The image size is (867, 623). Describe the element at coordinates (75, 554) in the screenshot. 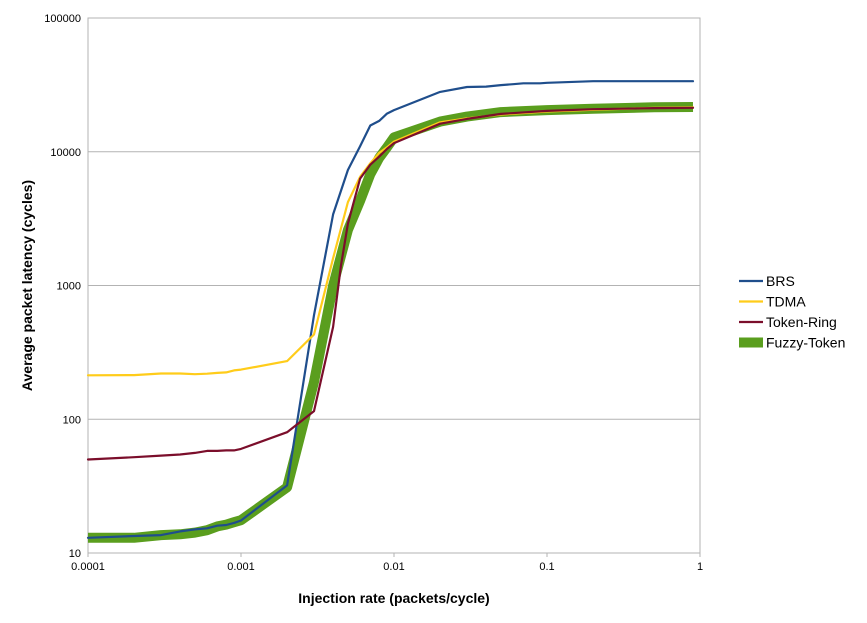

I see `y-tick-label: 10` at that location.